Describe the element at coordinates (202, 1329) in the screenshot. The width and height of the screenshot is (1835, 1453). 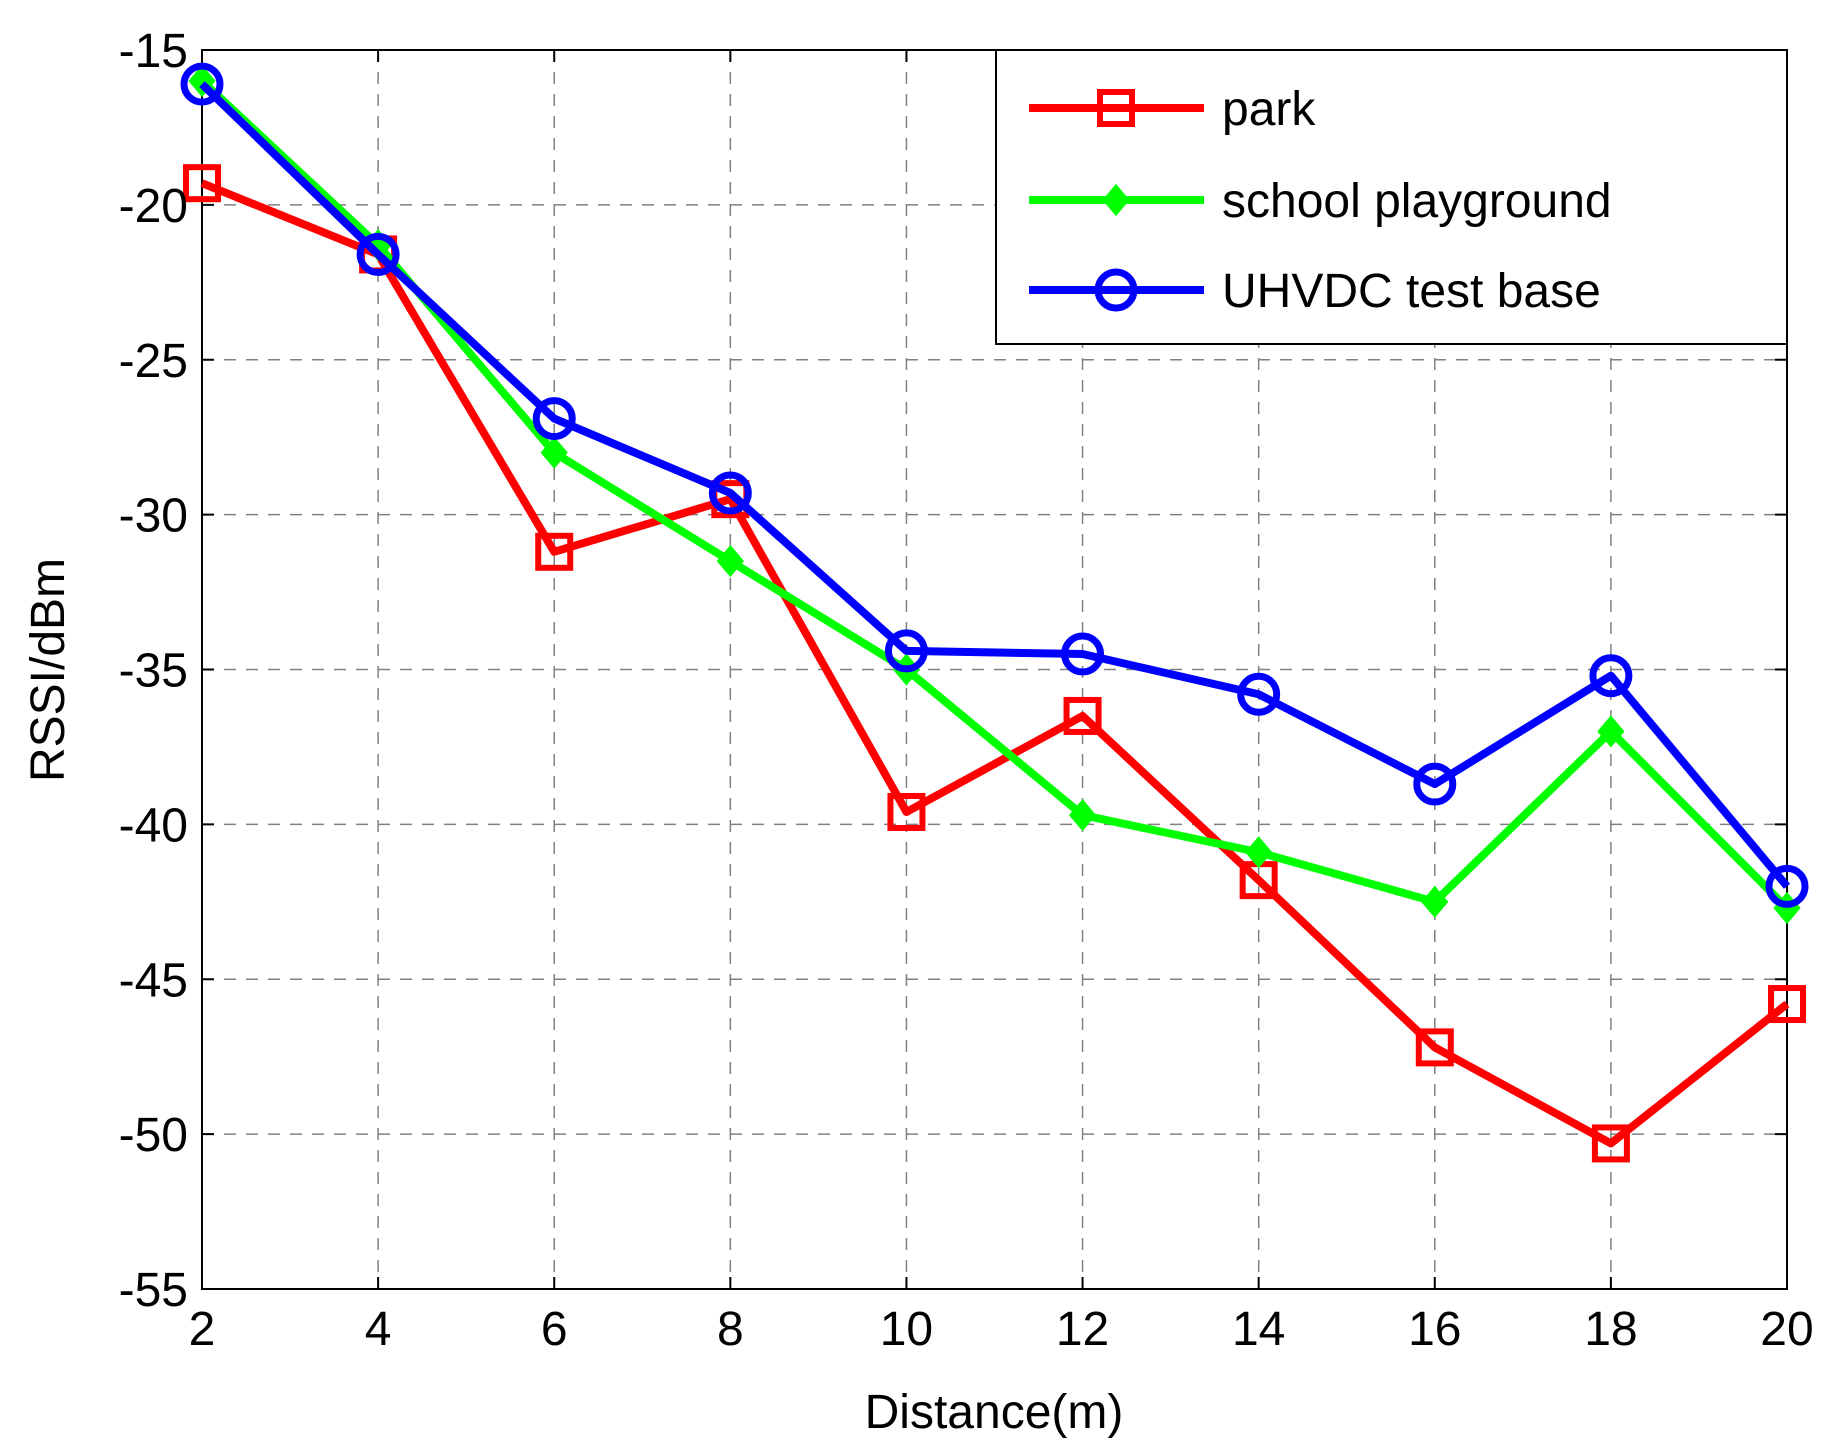
I see `x-tick-label: 2` at that location.